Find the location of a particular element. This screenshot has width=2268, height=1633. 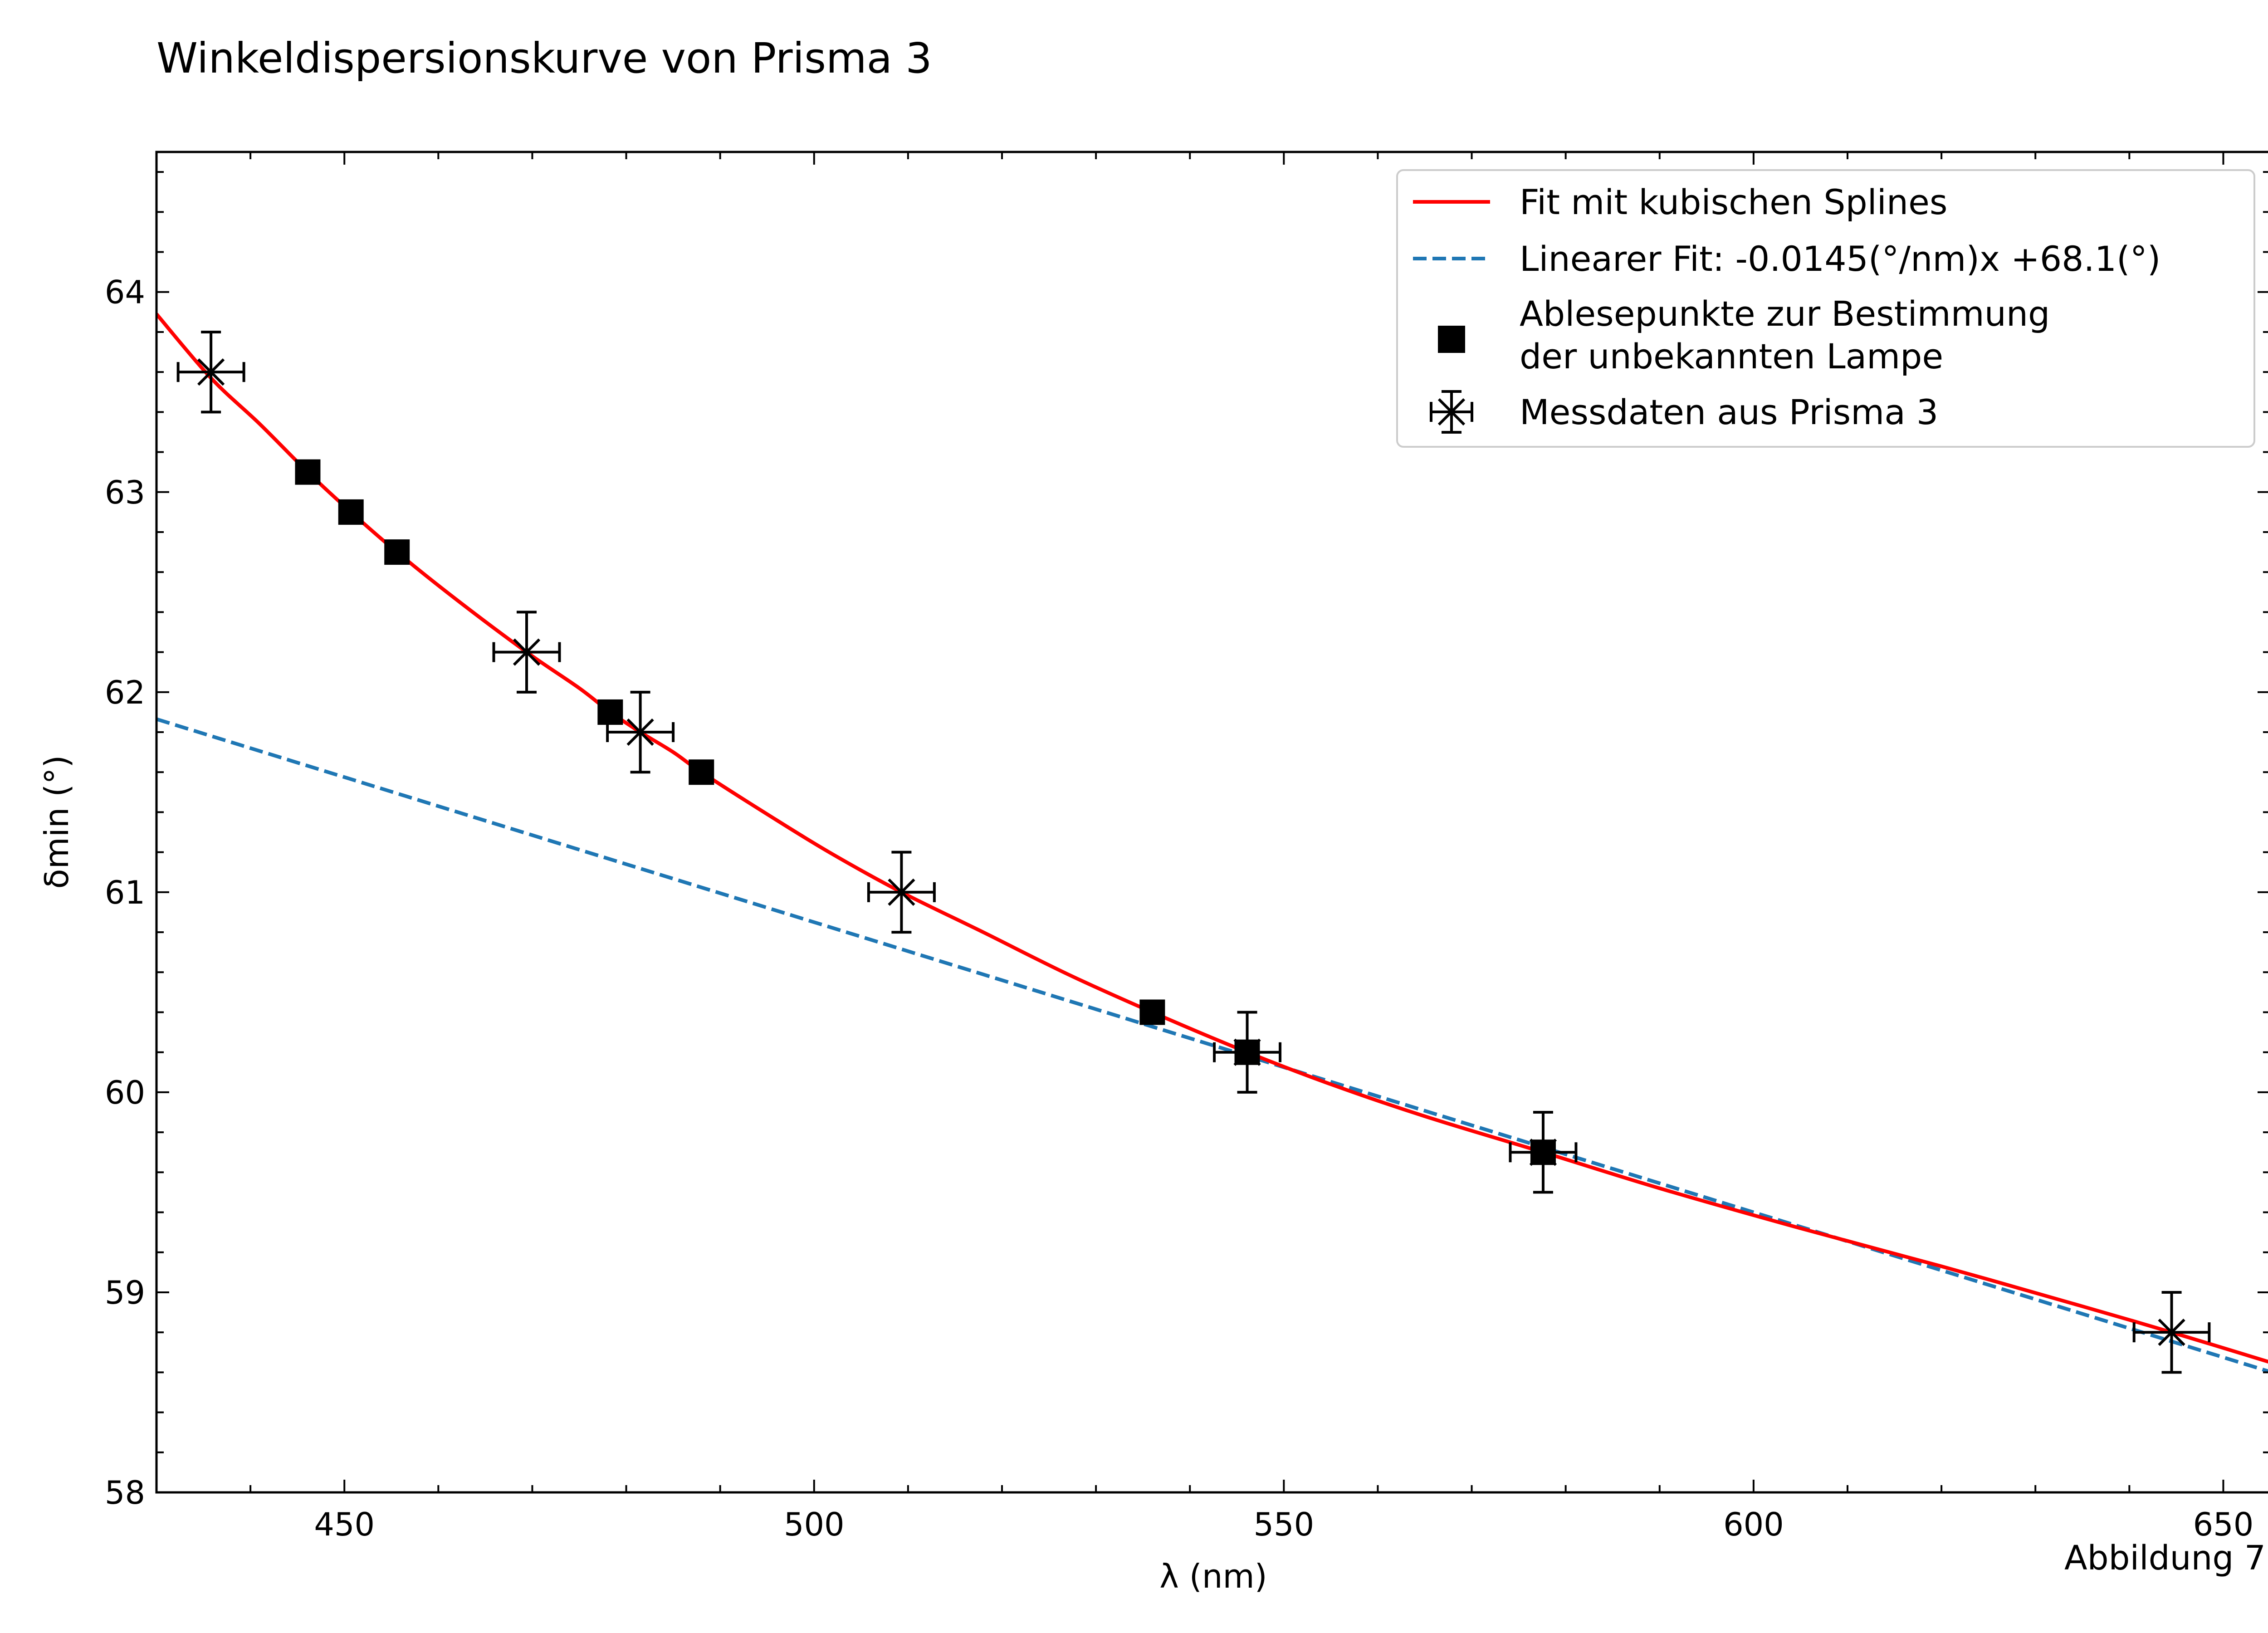

legend-measurement-label: Messdaten aus Prisma 3 is located at coordinates (1729, 412).